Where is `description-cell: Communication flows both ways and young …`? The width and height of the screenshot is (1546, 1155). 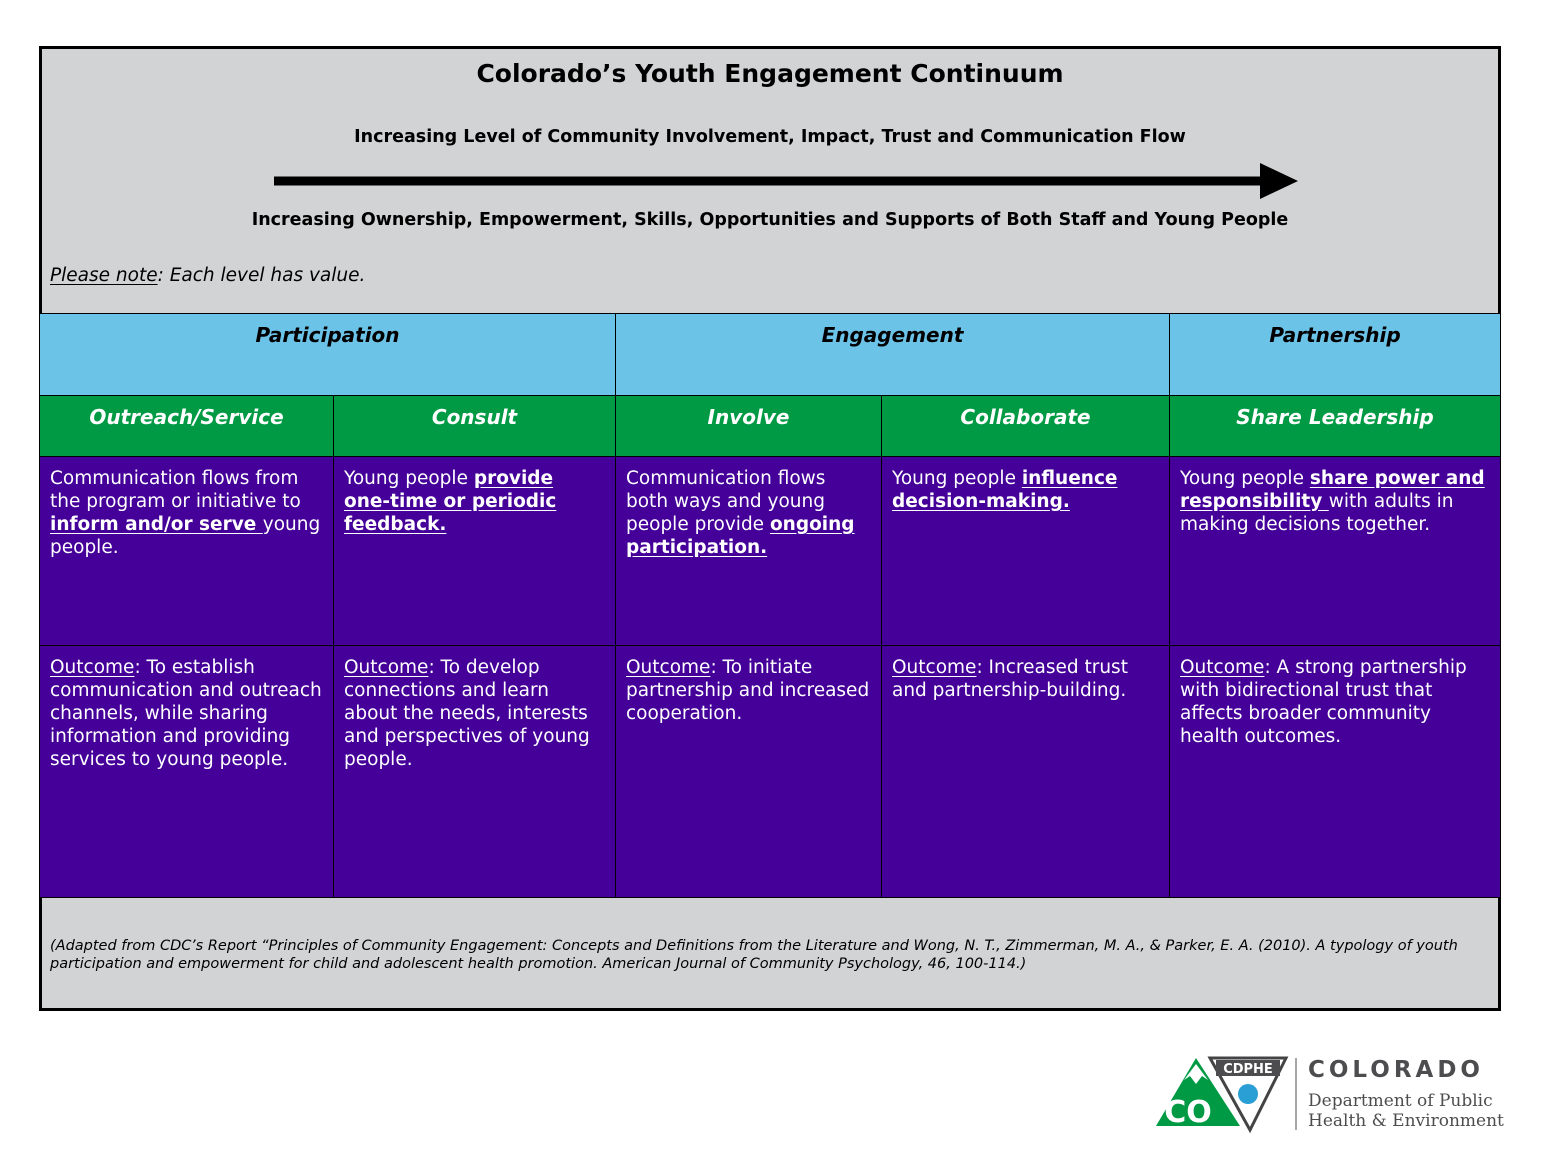 description-cell: Communication flows both ways and young … is located at coordinates (748, 551).